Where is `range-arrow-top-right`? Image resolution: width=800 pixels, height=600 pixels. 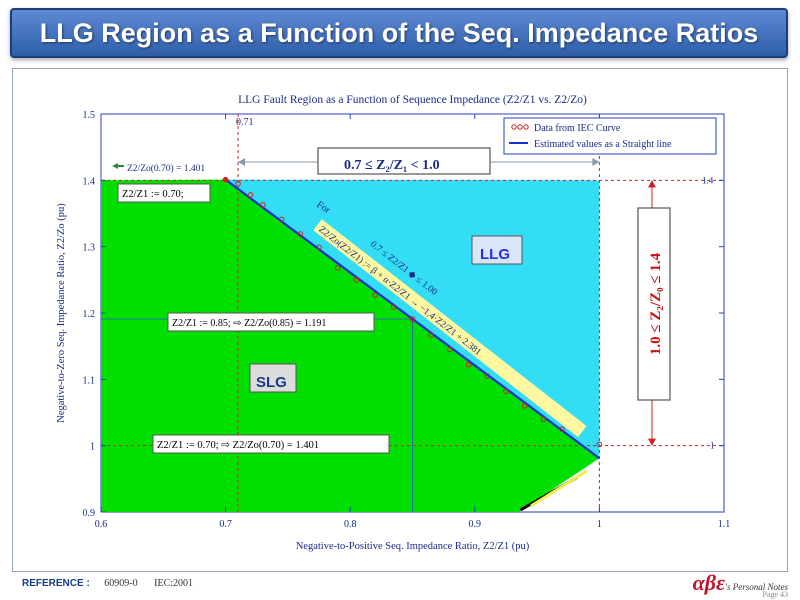
range-arrow-top-right is located at coordinates (596, 162).